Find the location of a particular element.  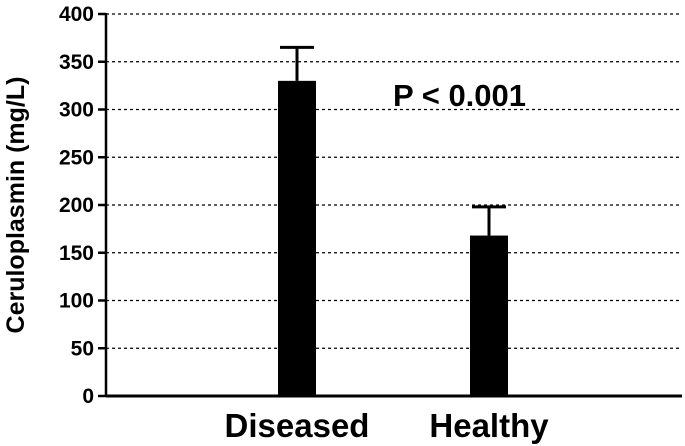

y-tick-label: 100 is located at coordinates (76, 301).